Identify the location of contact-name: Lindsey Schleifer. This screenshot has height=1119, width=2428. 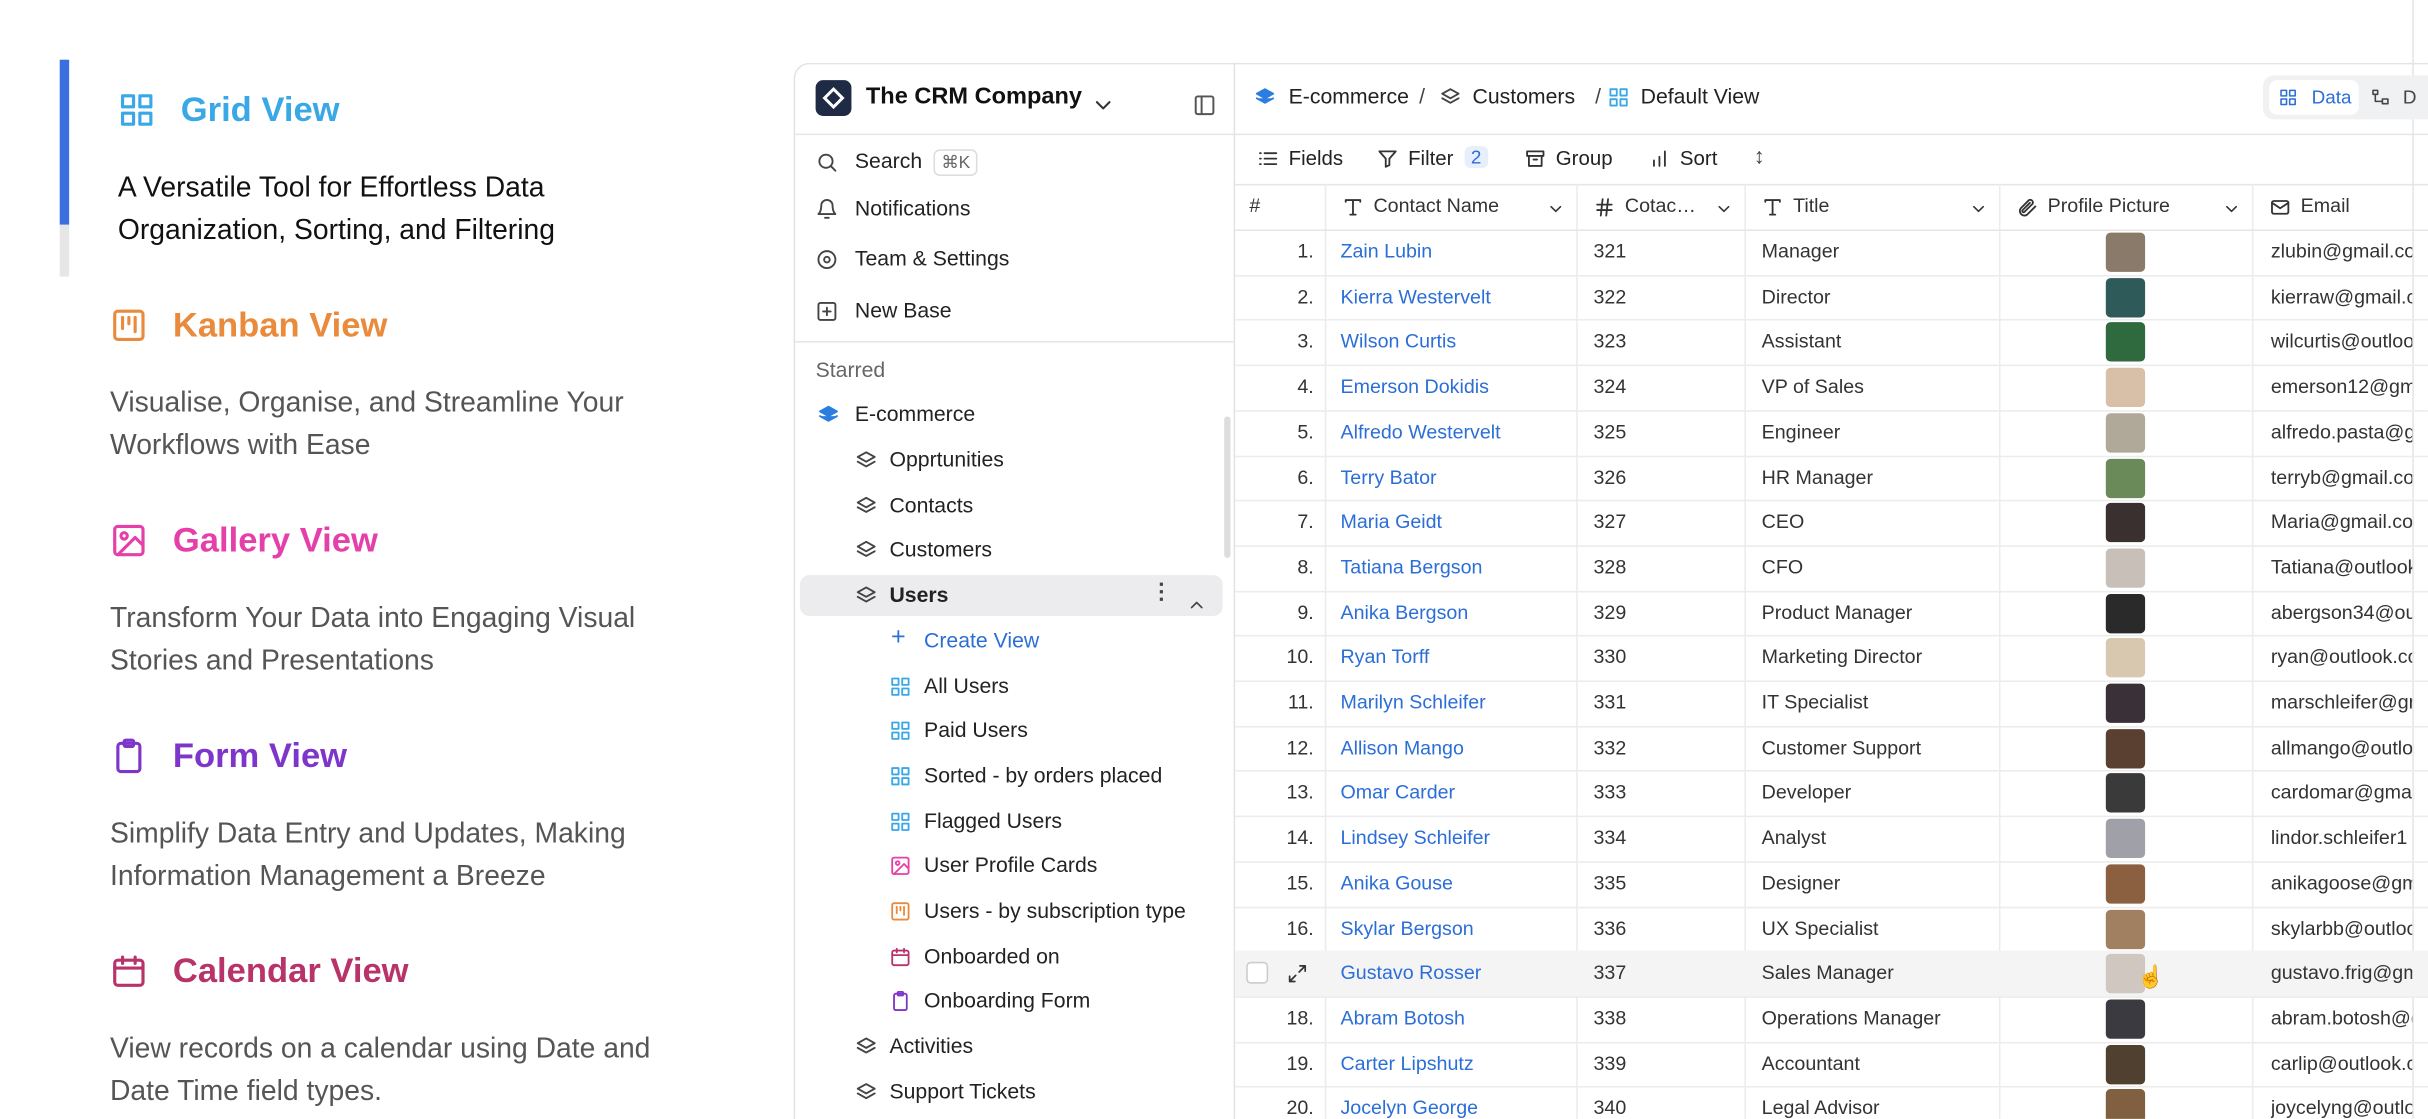
(1415, 837).